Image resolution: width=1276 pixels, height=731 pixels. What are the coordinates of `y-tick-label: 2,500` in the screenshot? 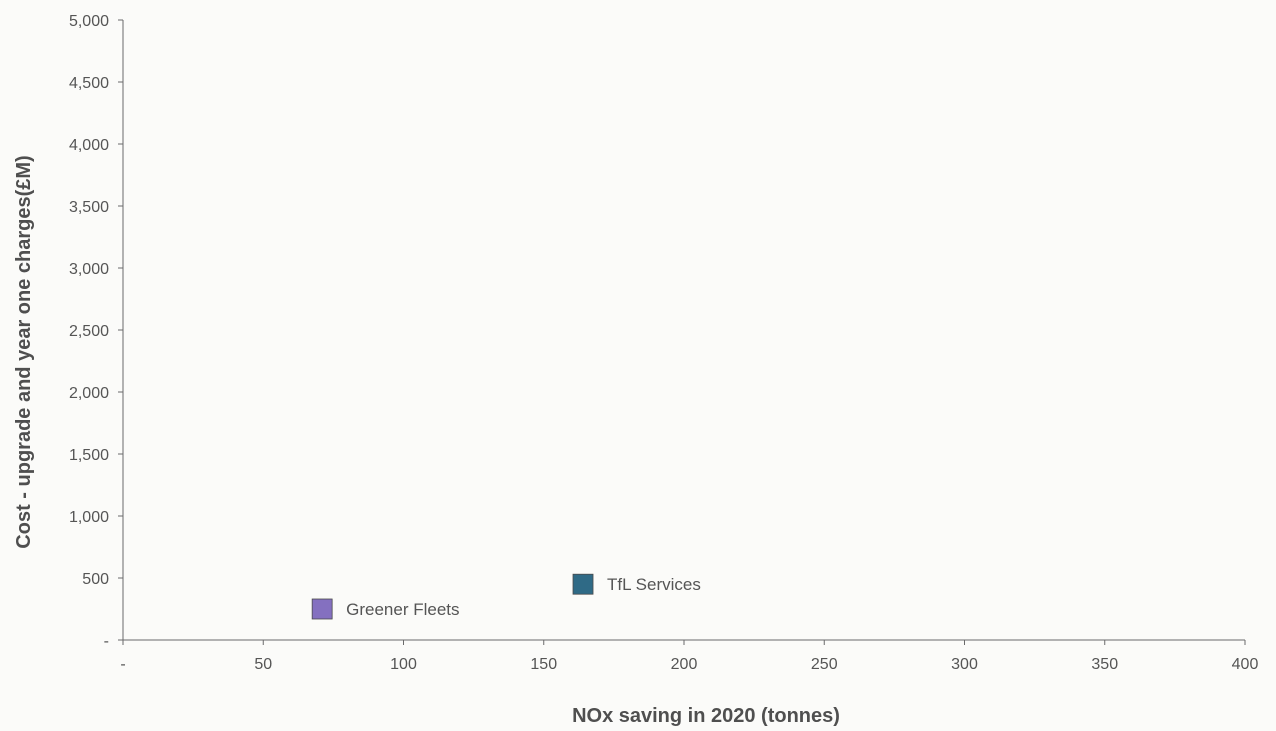 It's located at (89, 331).